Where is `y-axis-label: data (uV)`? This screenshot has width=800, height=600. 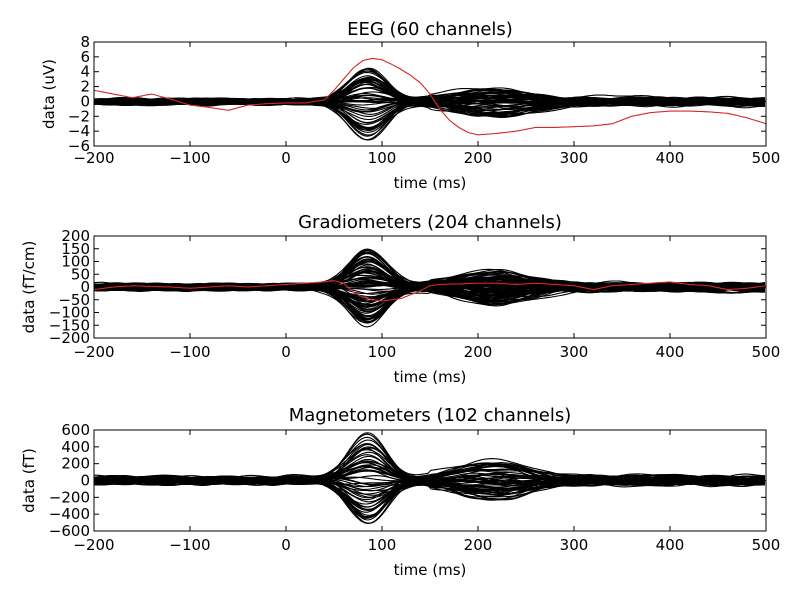 y-axis-label: data (uV) is located at coordinates (49, 94).